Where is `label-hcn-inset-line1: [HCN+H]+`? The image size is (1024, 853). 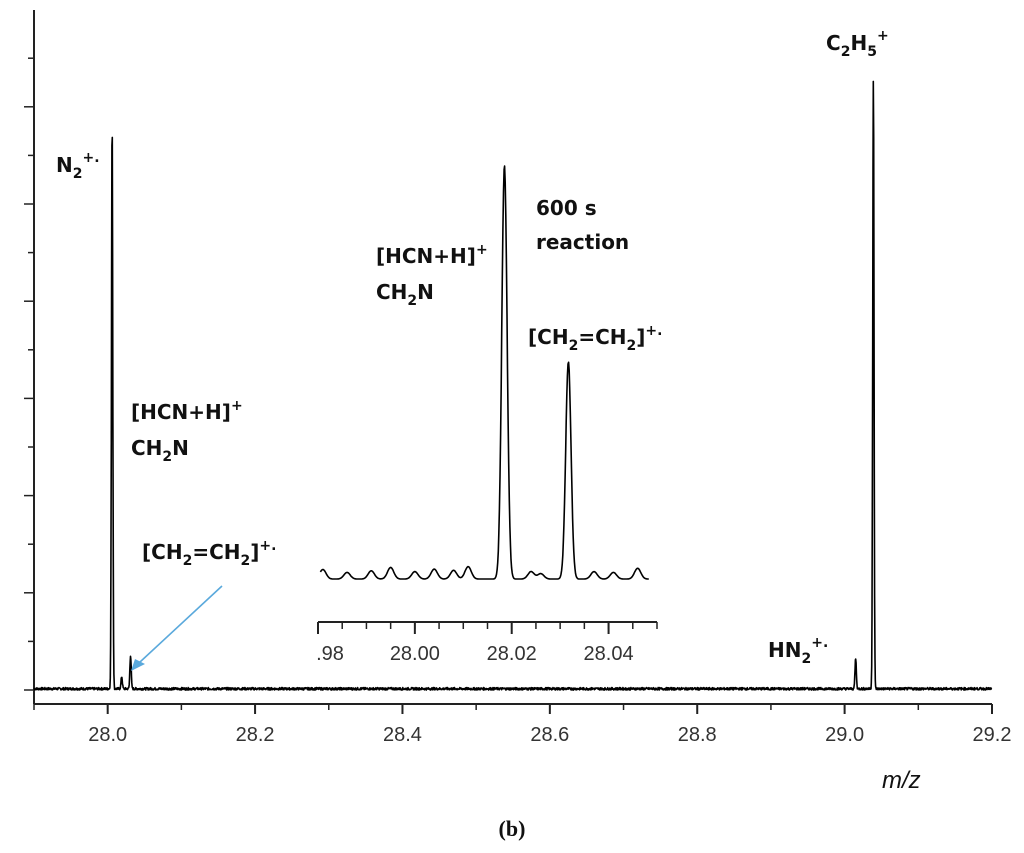
label-hcn-inset-line1: [HCN+H]+ is located at coordinates (432, 255).